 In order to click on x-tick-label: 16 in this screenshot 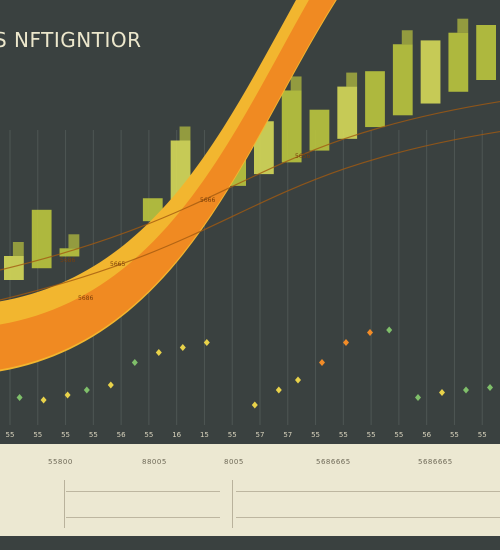, I will do `click(176, 435)`.